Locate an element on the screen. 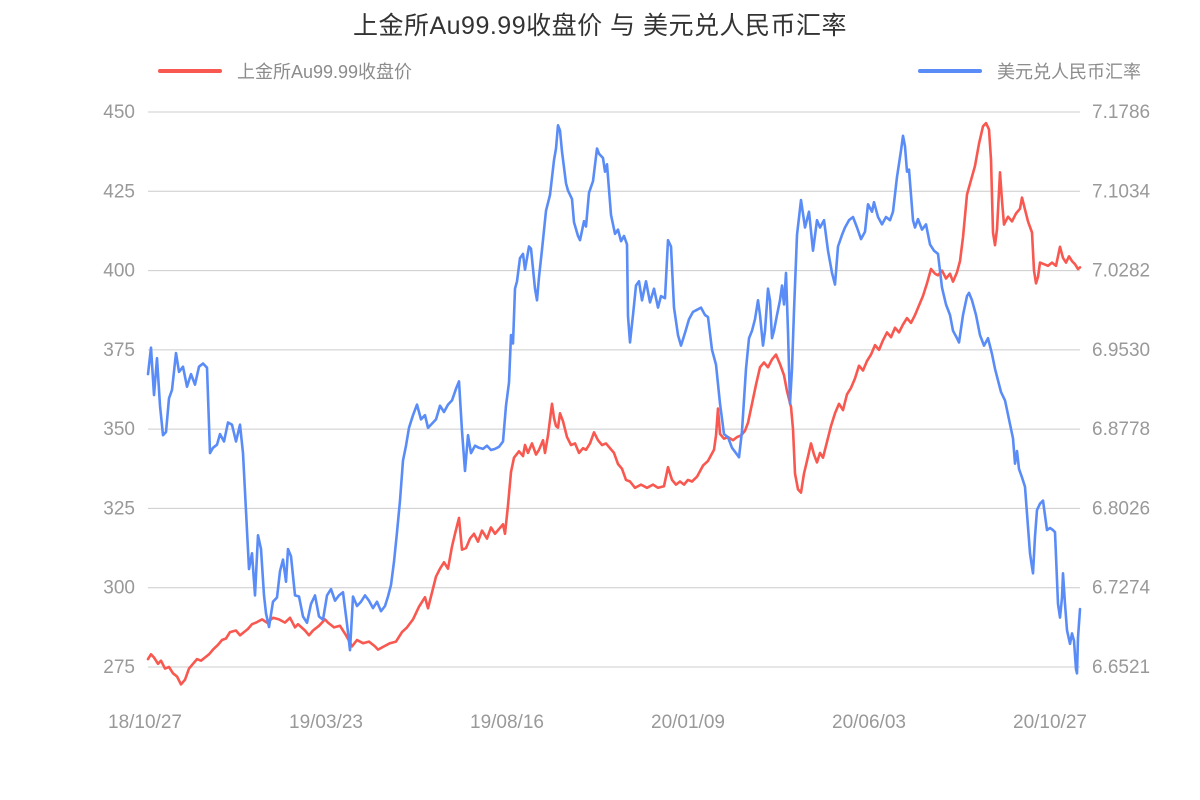  y-axis-left-tick-label: 350 is located at coordinates (119, 429).